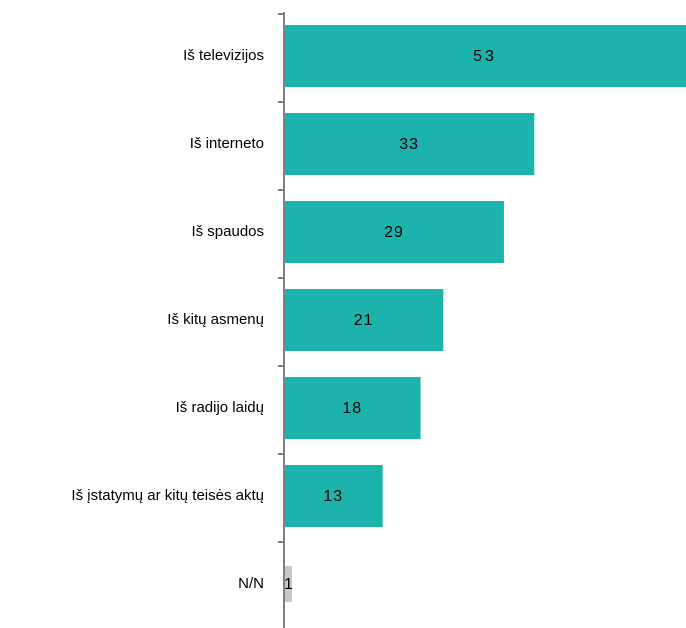 This screenshot has height=628, width=686. I want to click on axis-layer, so click(281, 320).